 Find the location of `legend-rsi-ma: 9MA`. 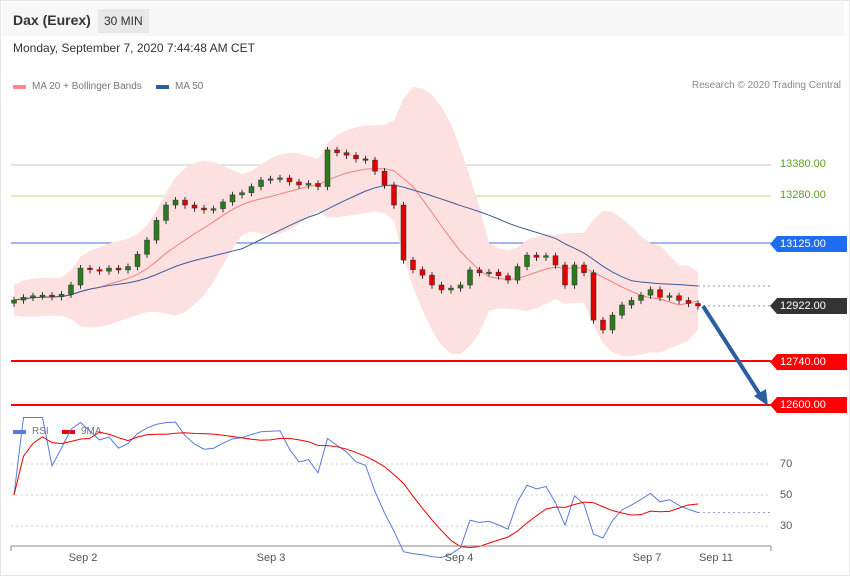

legend-rsi-ma: 9MA is located at coordinates (82, 431).